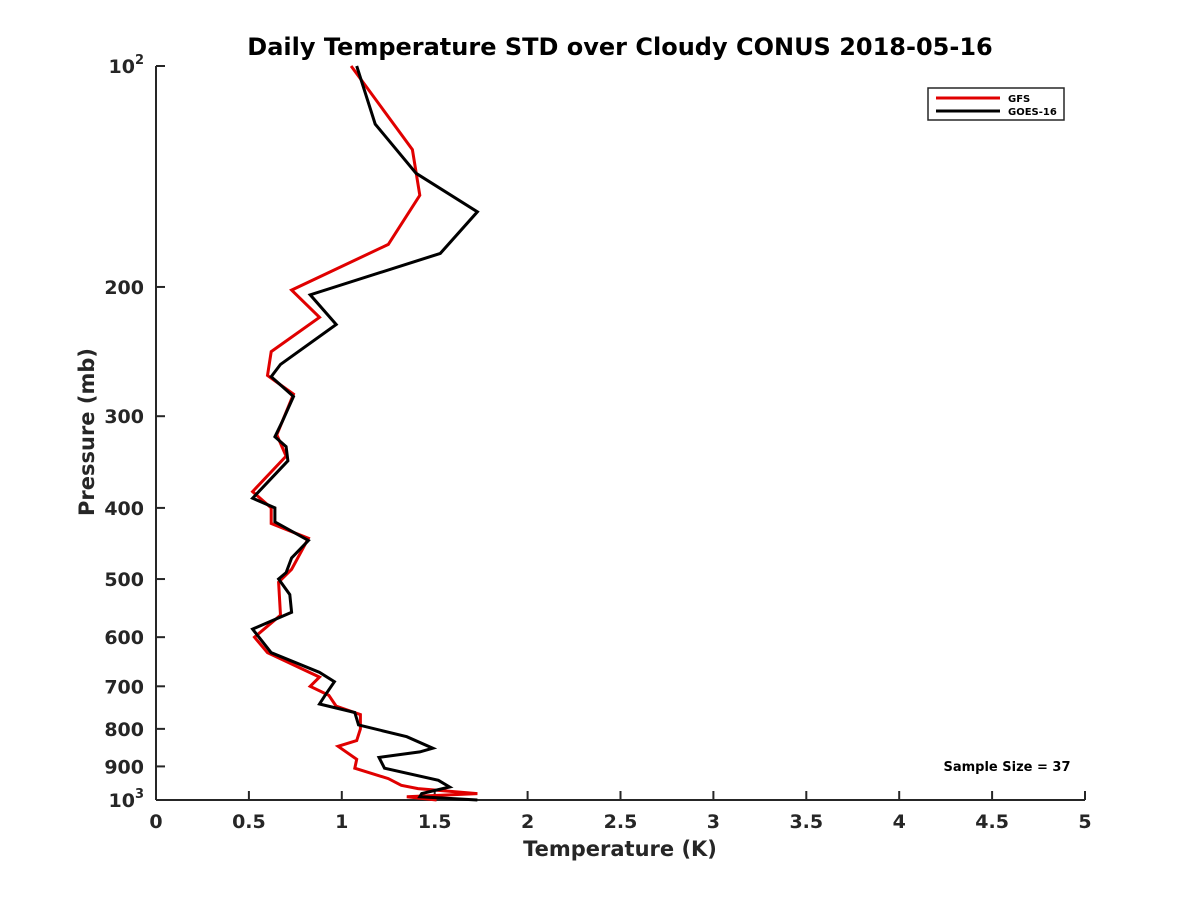 This screenshot has height=900, width=1200. What do you see at coordinates (713, 822) in the screenshot?
I see `x-tick-label: 3` at bounding box center [713, 822].